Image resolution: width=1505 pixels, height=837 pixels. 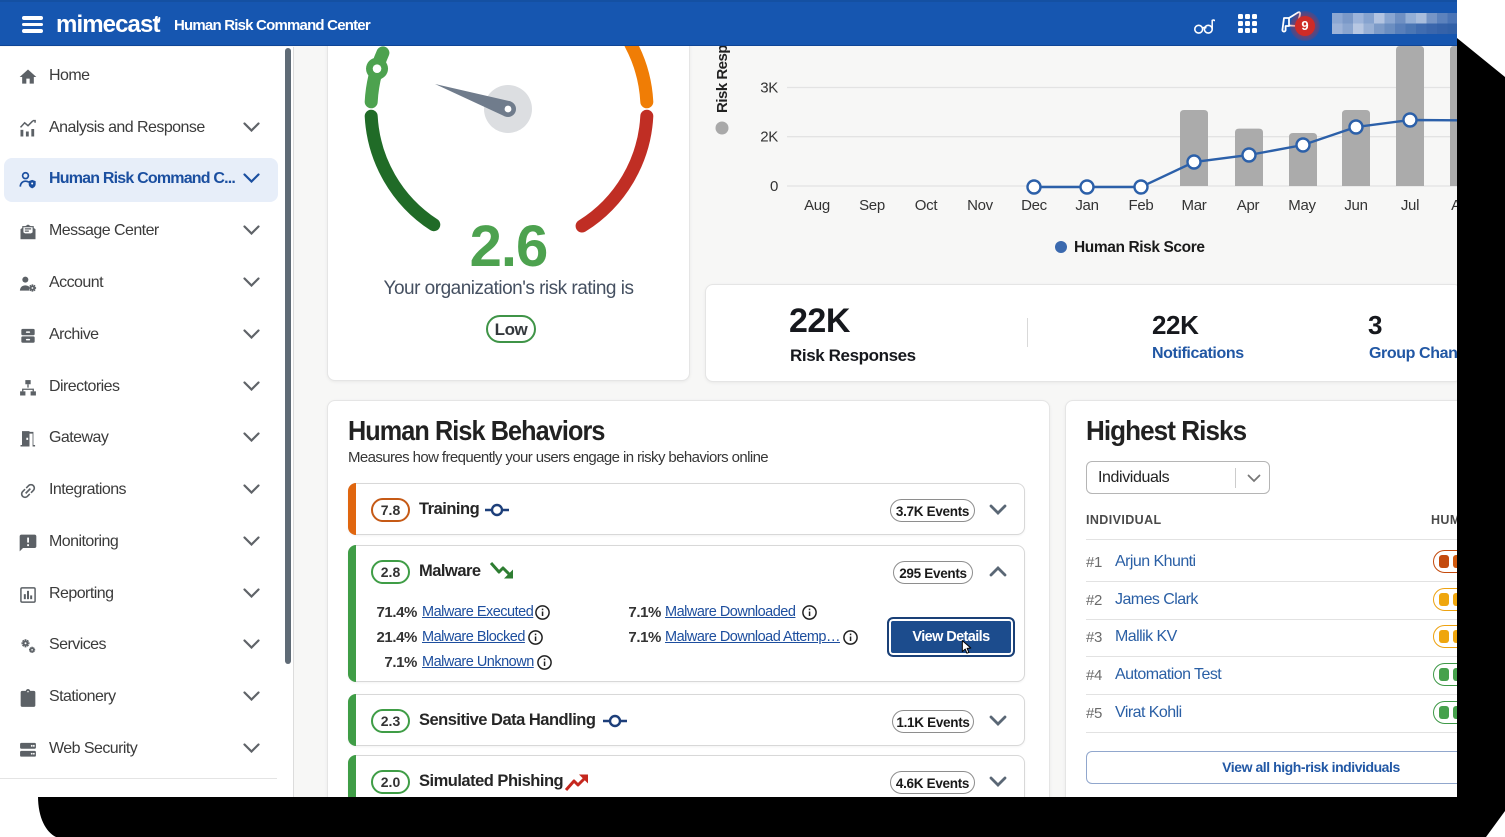 I want to click on svg-text: Jan, so click(x=1086, y=205).